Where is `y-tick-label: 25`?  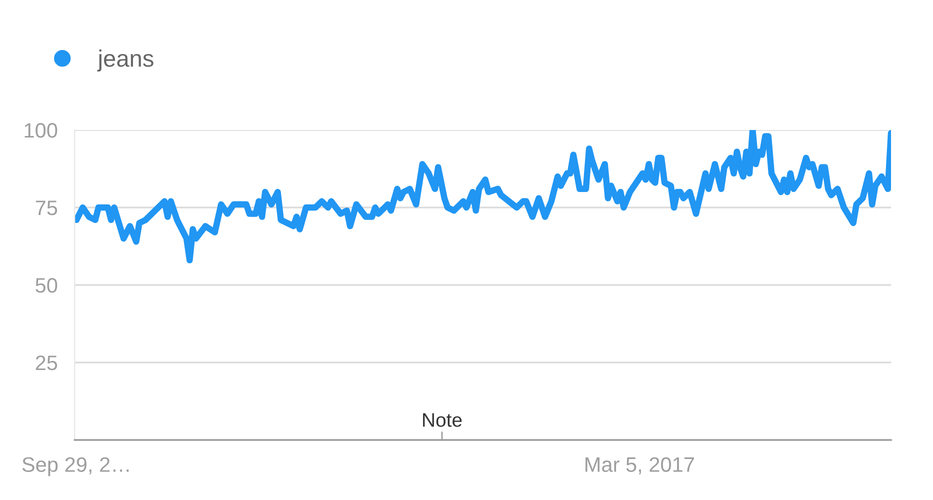 y-tick-label: 25 is located at coordinates (47, 363).